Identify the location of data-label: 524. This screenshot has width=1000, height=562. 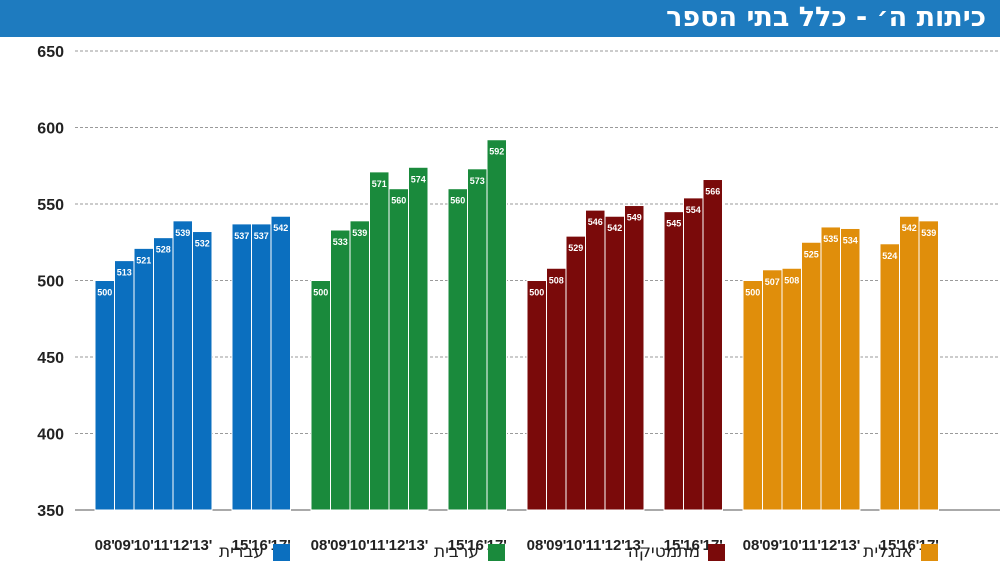
(889, 256).